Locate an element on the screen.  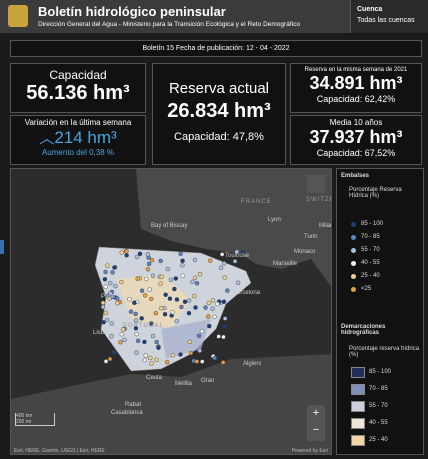
legend-item: 40 - 55 is located at coordinates (370, 263).